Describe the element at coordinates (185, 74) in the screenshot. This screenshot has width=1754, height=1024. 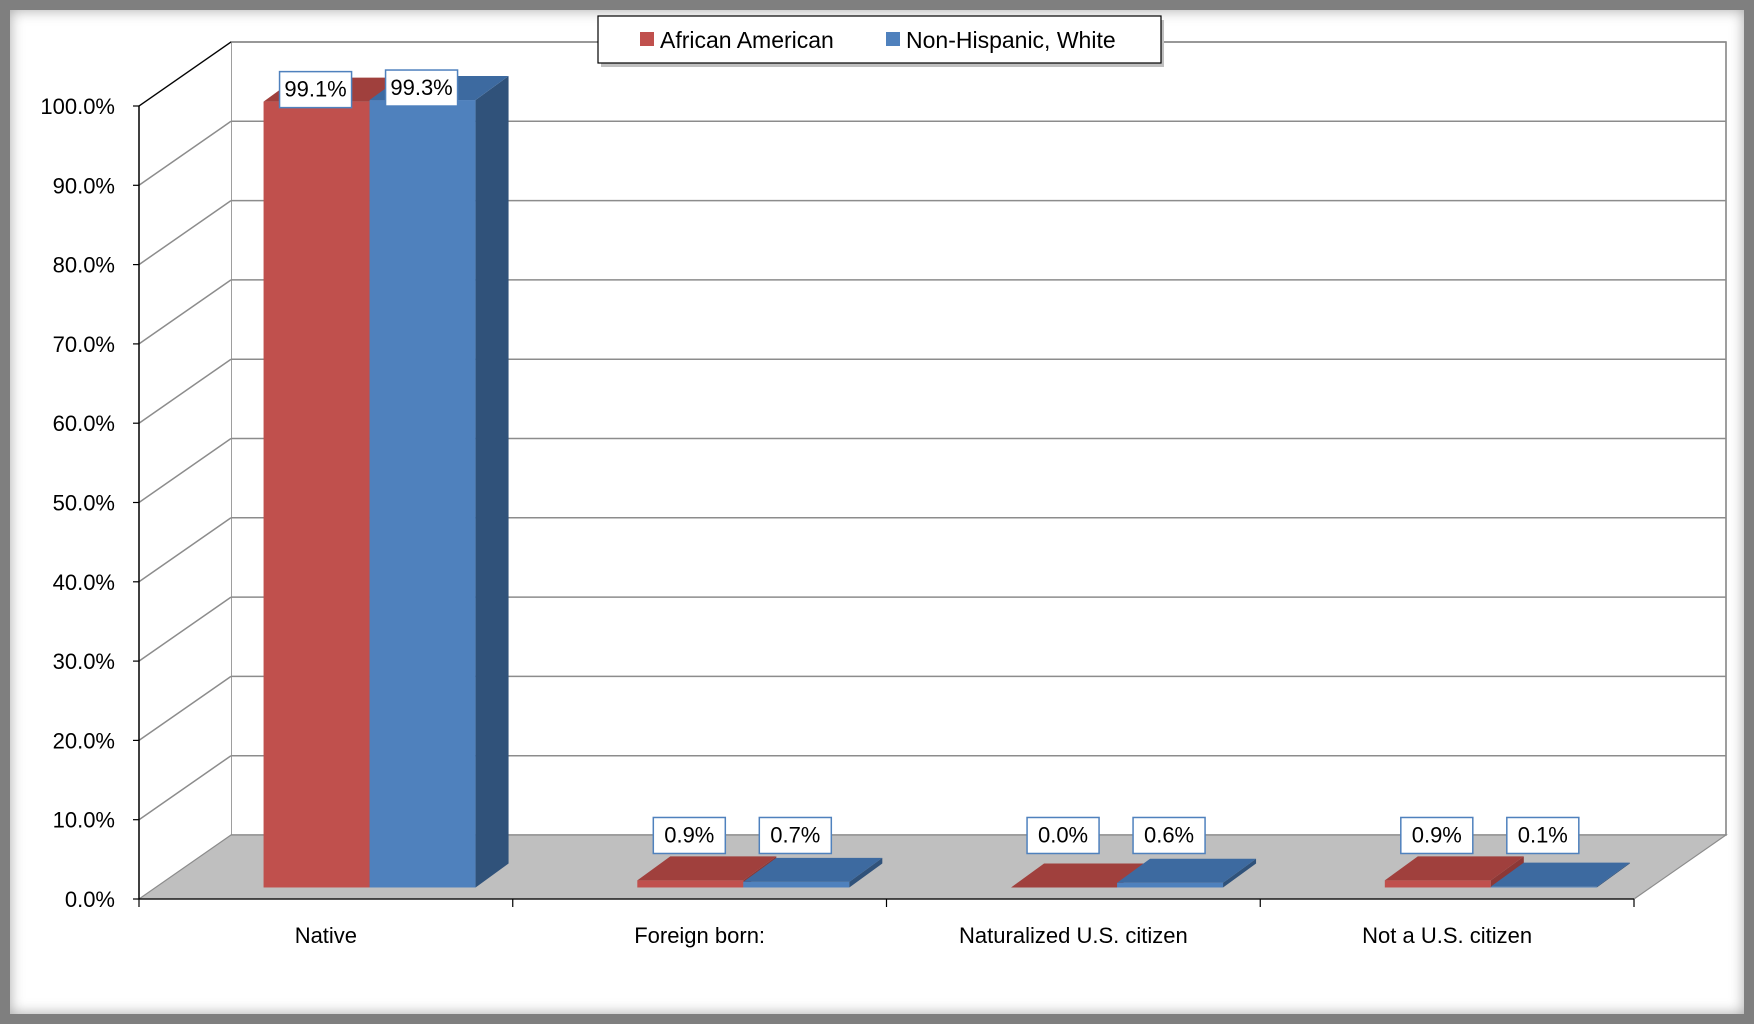
I see `y-axis-top-edge` at that location.